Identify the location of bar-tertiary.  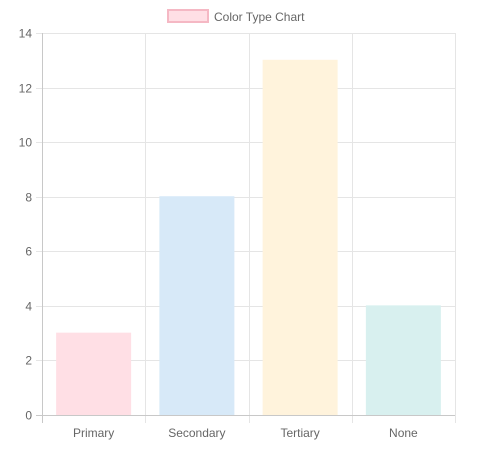
(300, 237).